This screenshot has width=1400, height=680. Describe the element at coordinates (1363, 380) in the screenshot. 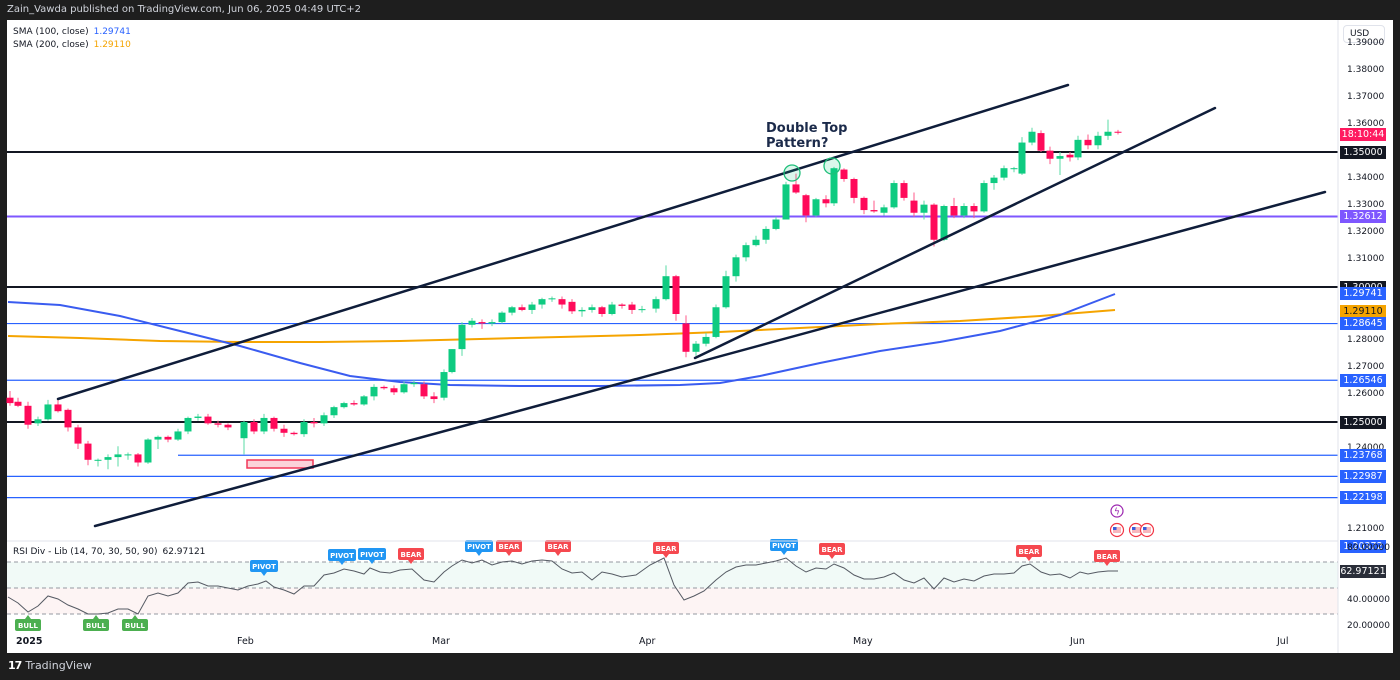

I see `price-level-label: 1.26546` at that location.